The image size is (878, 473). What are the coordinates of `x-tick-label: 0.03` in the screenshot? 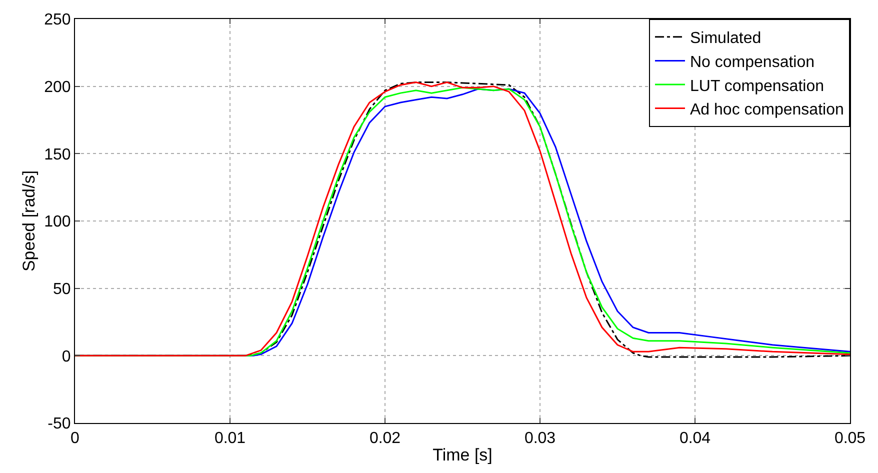 It's located at (540, 439).